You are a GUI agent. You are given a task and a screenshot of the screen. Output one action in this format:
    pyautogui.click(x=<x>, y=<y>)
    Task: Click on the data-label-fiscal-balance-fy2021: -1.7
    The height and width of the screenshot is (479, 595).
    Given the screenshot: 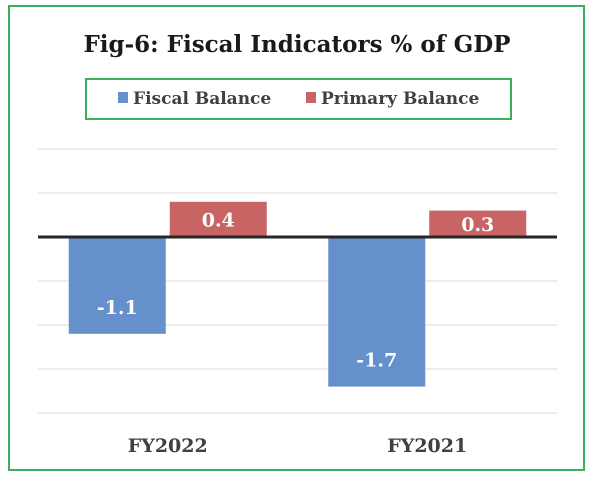 What is the action you would take?
    pyautogui.click(x=376, y=361)
    